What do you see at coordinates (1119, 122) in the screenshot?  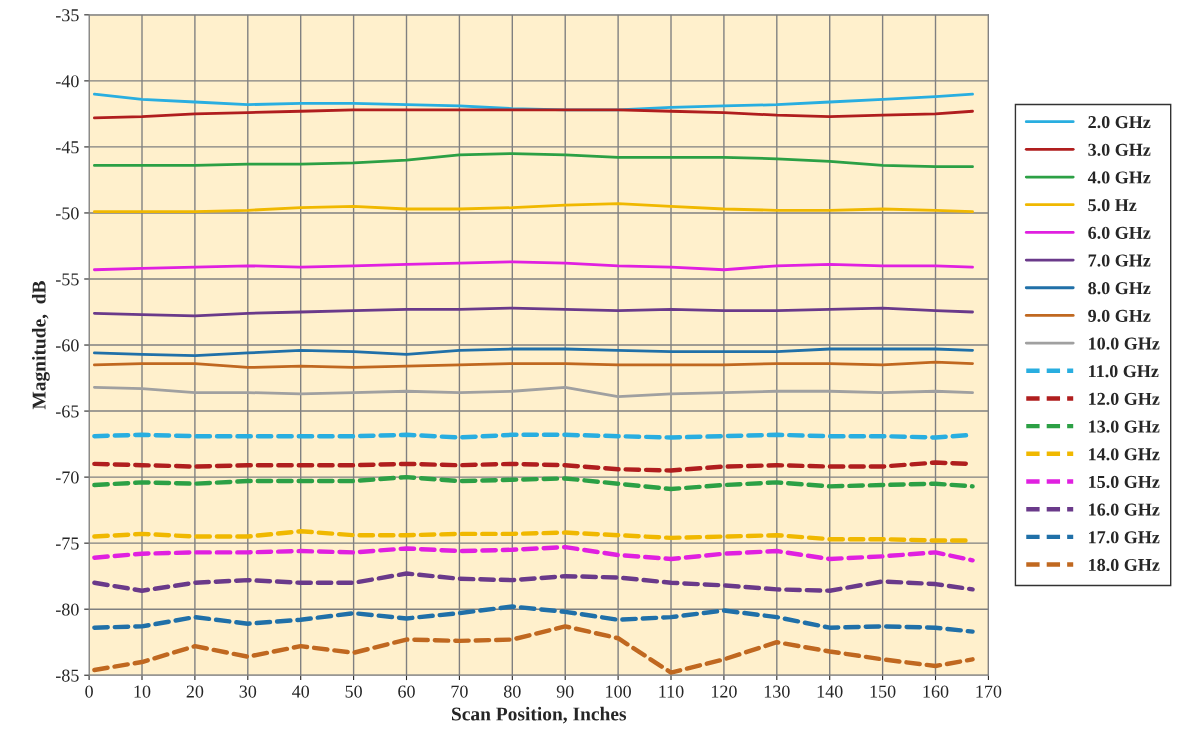 I see `legend-label: 2.0 GHz` at bounding box center [1119, 122].